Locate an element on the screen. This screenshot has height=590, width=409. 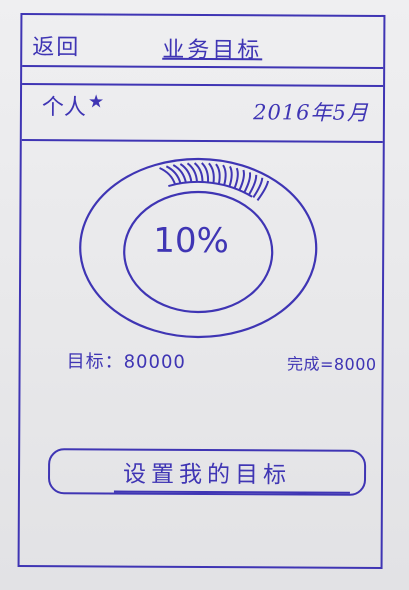
back-button: 返回 is located at coordinates (56, 48).